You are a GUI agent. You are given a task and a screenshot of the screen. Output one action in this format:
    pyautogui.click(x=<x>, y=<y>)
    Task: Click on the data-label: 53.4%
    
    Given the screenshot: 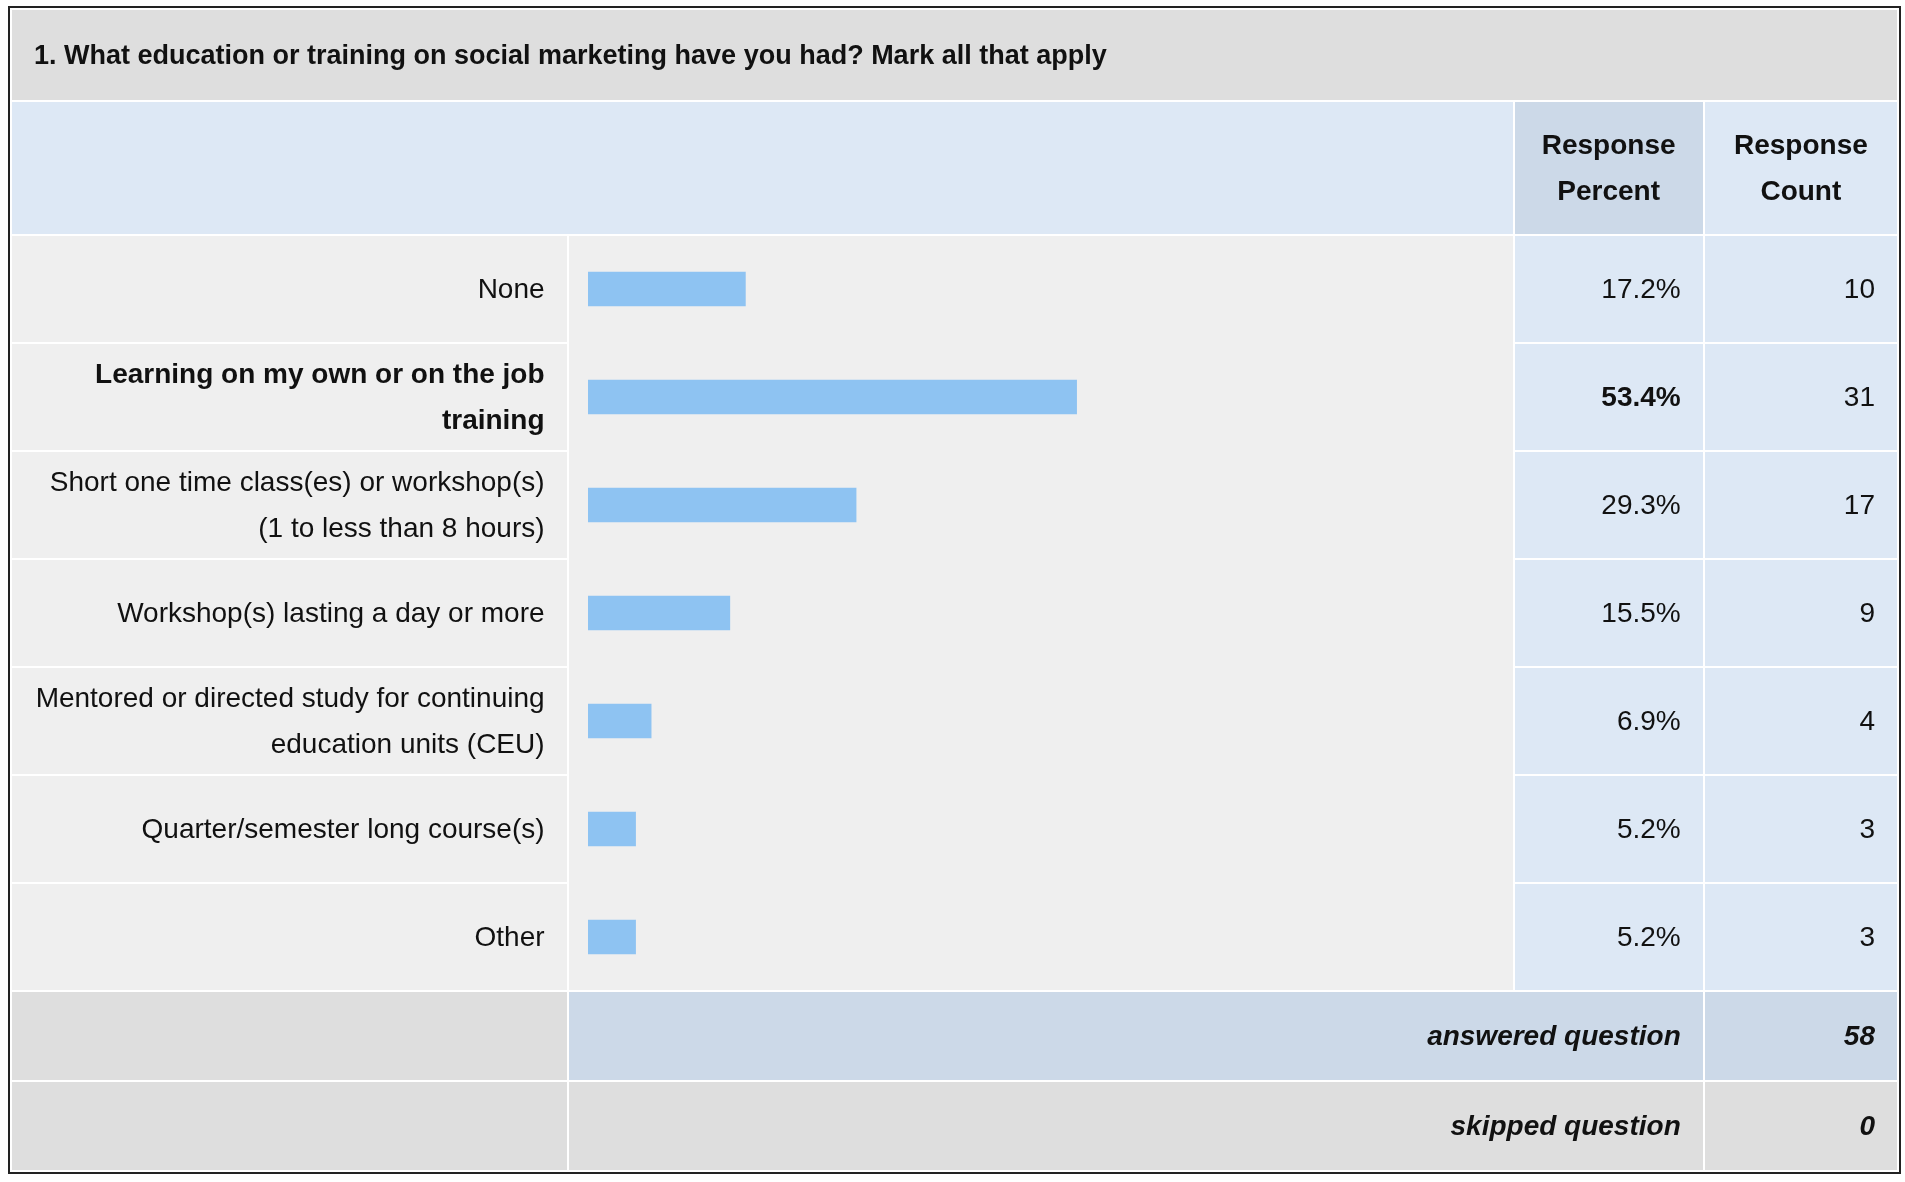 What is the action you would take?
    pyautogui.click(x=1608, y=397)
    